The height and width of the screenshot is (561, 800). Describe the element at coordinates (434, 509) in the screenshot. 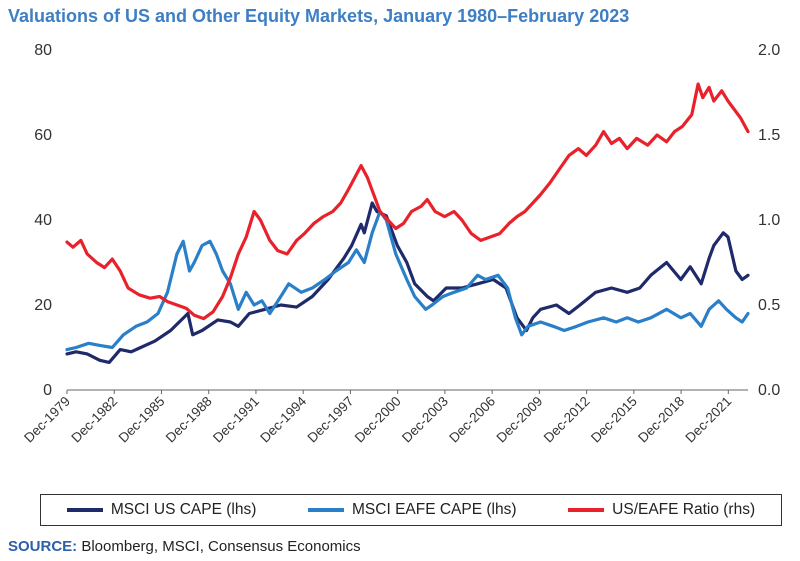

I see `legend-label-eafe-cape: MSCI EAFE CAPE (lhs)` at that location.